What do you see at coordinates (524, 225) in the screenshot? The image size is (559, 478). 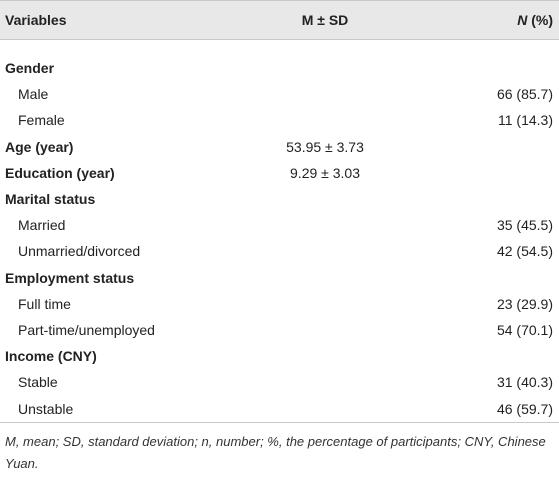 I see `n-percent-cell: 35 (45.5)` at bounding box center [524, 225].